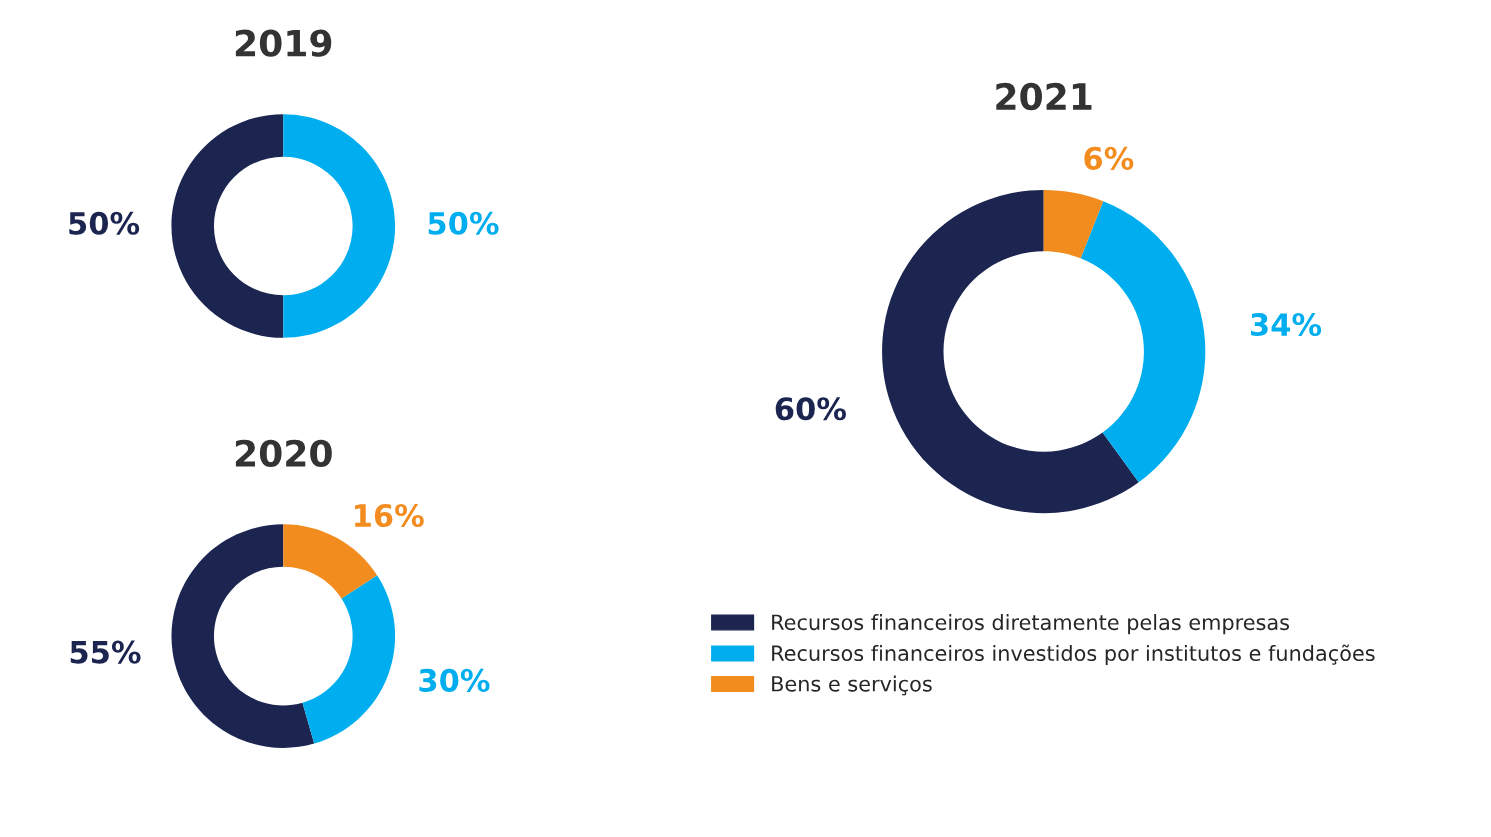  I want to click on legend-label: Recursos financeiros investidos por institutos e fundações, so click(1073, 655).